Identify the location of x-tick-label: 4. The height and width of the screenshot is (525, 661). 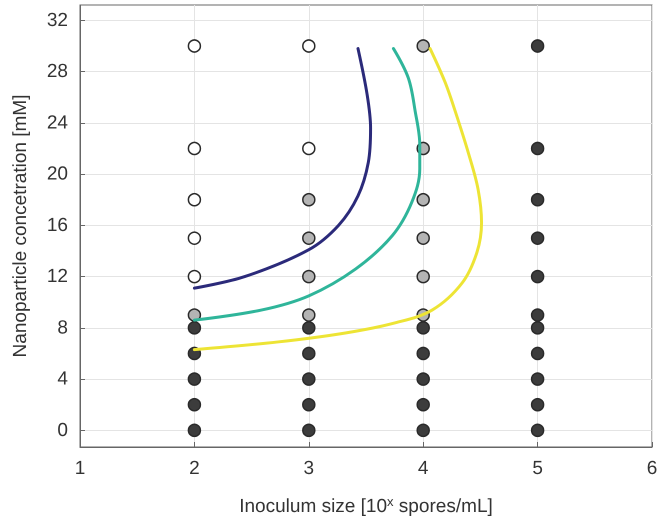
(423, 468).